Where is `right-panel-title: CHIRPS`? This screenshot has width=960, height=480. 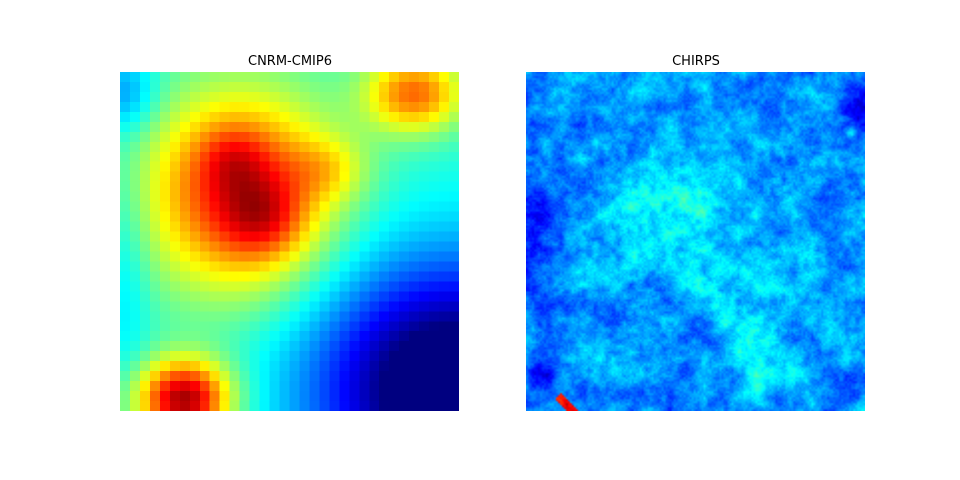
right-panel-title: CHIRPS is located at coordinates (696, 61).